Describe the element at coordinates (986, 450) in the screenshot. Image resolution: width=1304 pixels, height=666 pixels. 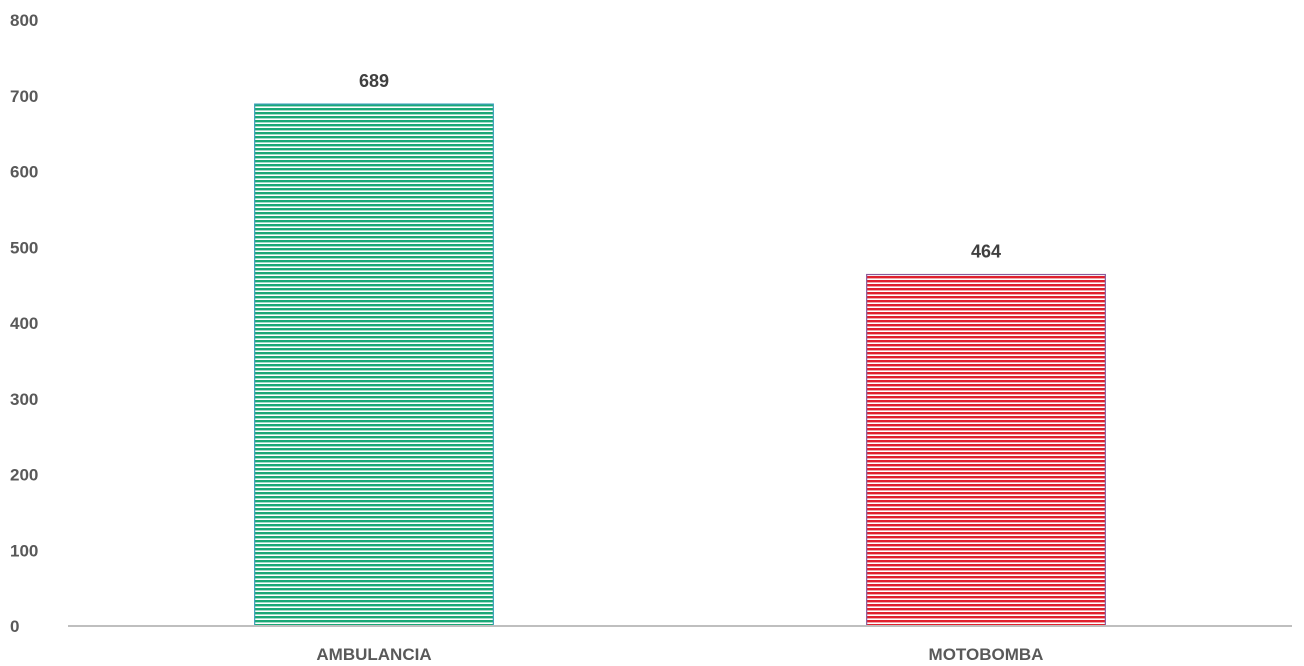
I see `bar-motobomba` at that location.